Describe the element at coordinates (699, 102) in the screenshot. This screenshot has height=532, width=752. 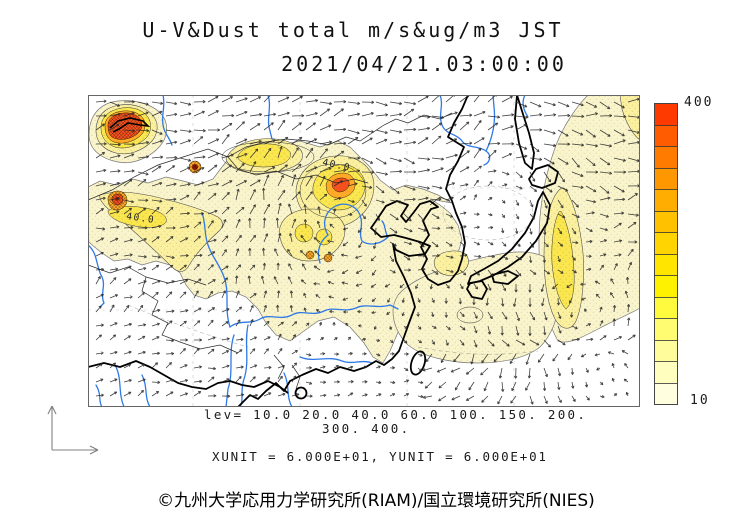
I see `colorbar-max-label: 400` at that location.